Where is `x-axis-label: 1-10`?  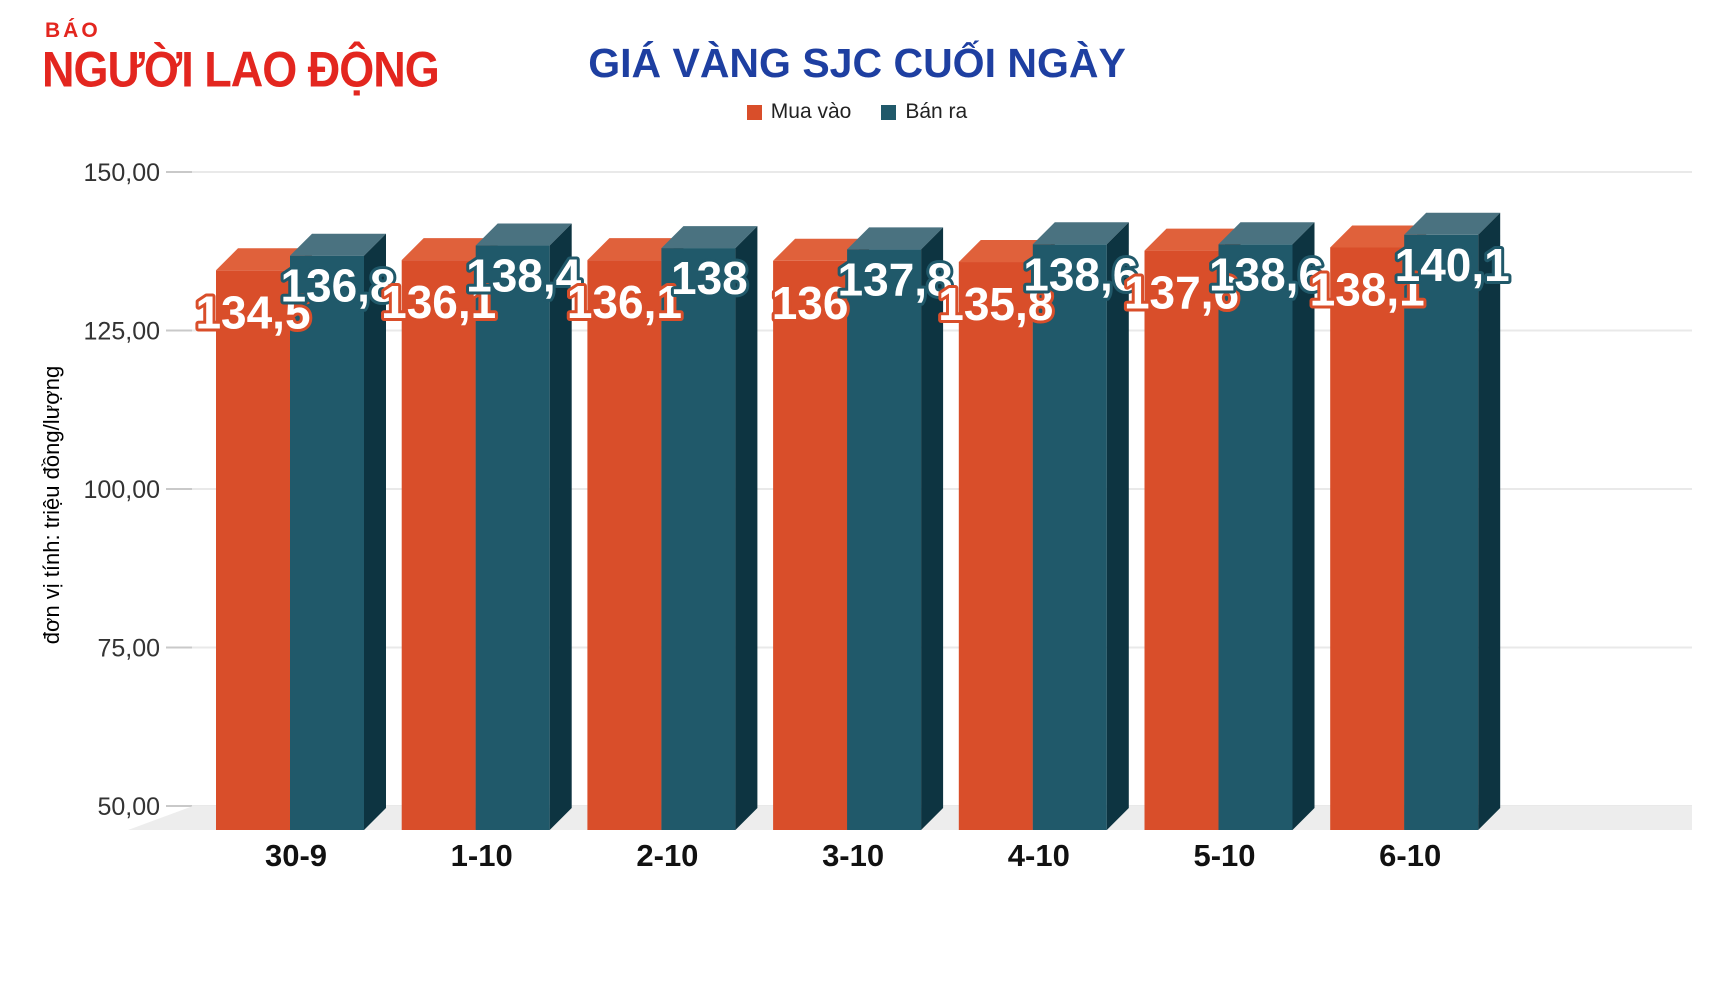
x-axis-label: 1-10 is located at coordinates (482, 855).